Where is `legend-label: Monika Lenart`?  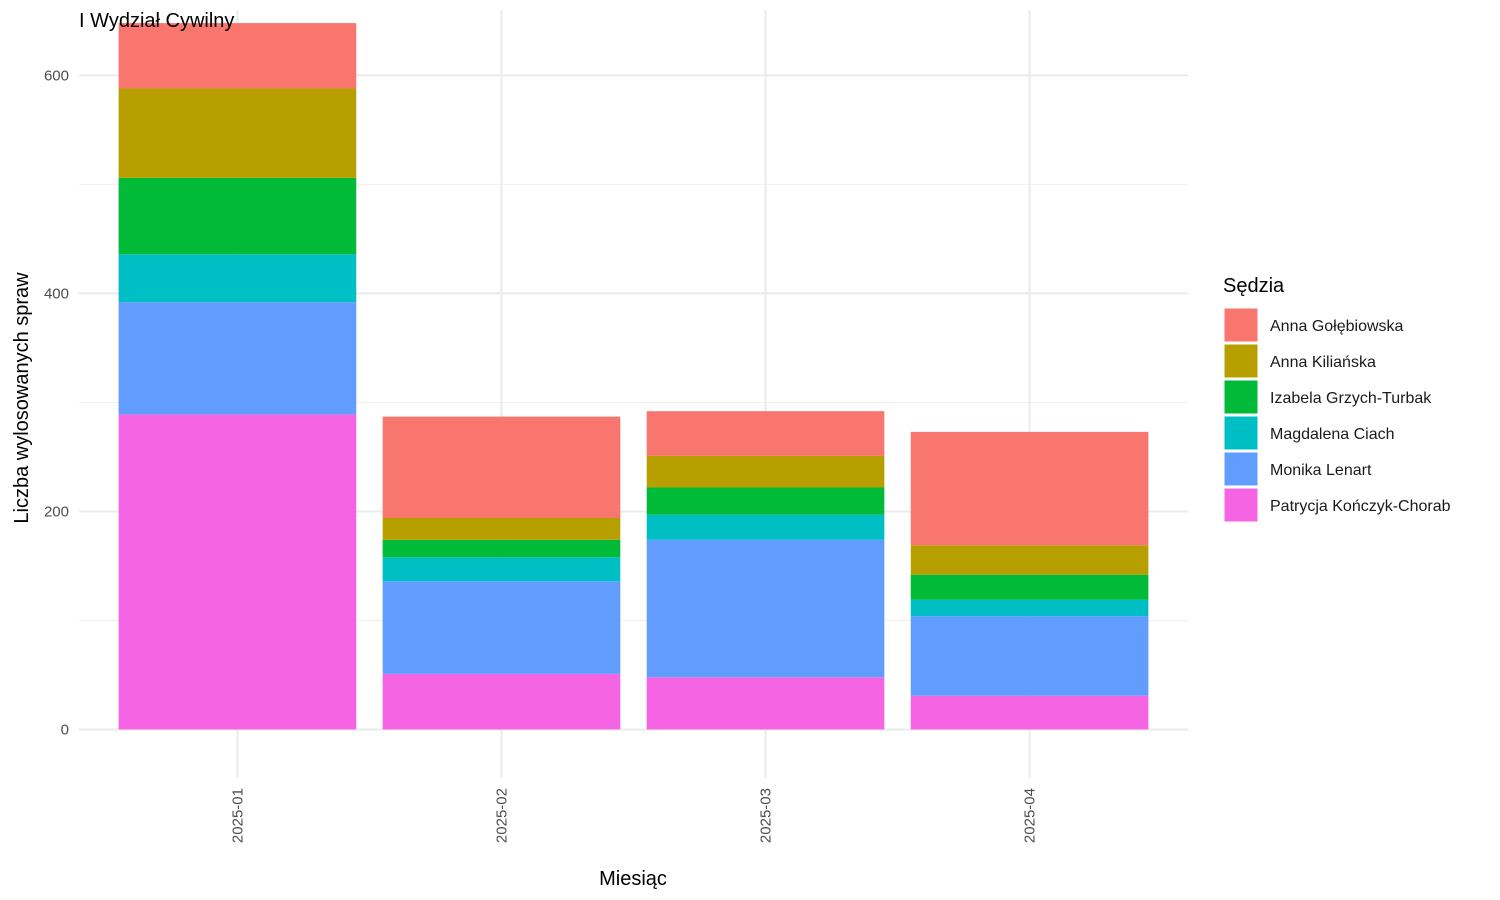 legend-label: Monika Lenart is located at coordinates (1321, 470).